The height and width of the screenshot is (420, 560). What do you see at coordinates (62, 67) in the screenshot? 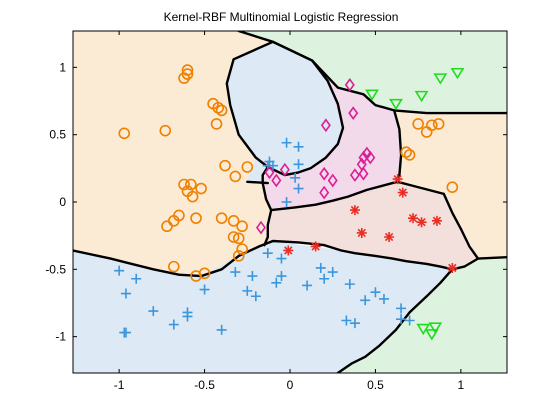
I see `y-tick-label: 1` at bounding box center [62, 67].